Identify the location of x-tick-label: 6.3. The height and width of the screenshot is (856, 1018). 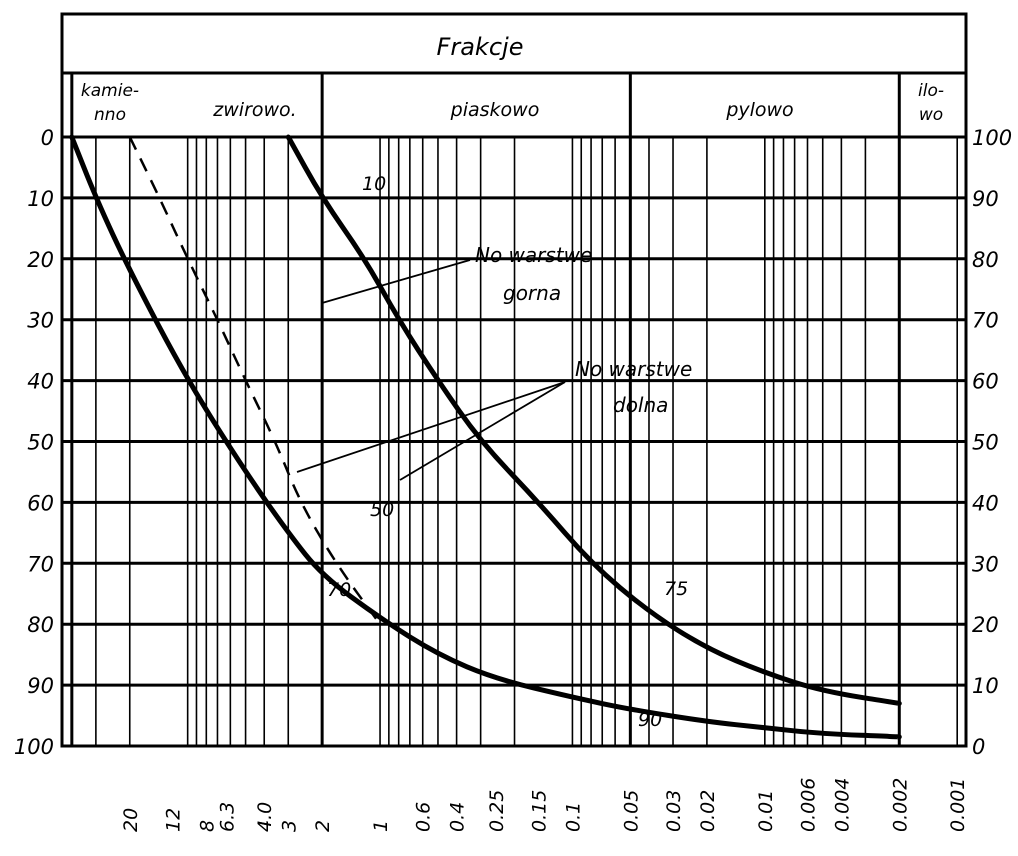
(227, 817).